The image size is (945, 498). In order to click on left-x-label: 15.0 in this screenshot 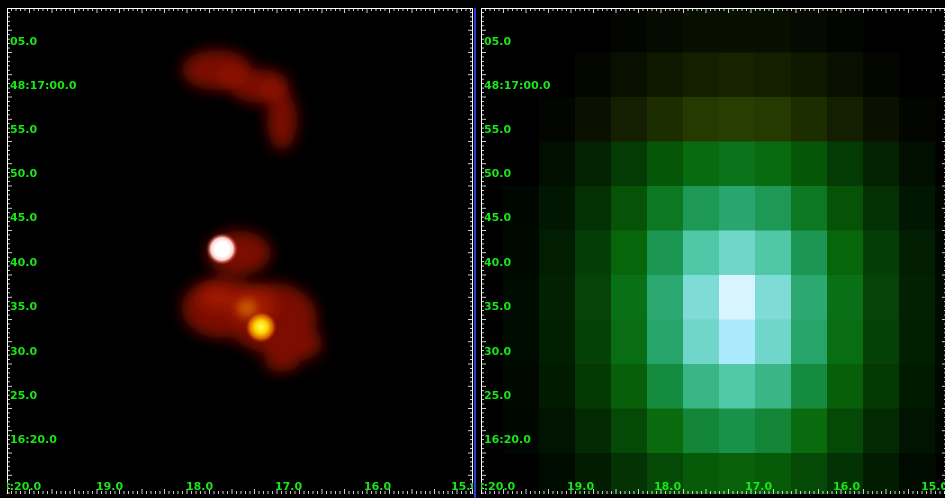, I will do `click(462, 486)`.